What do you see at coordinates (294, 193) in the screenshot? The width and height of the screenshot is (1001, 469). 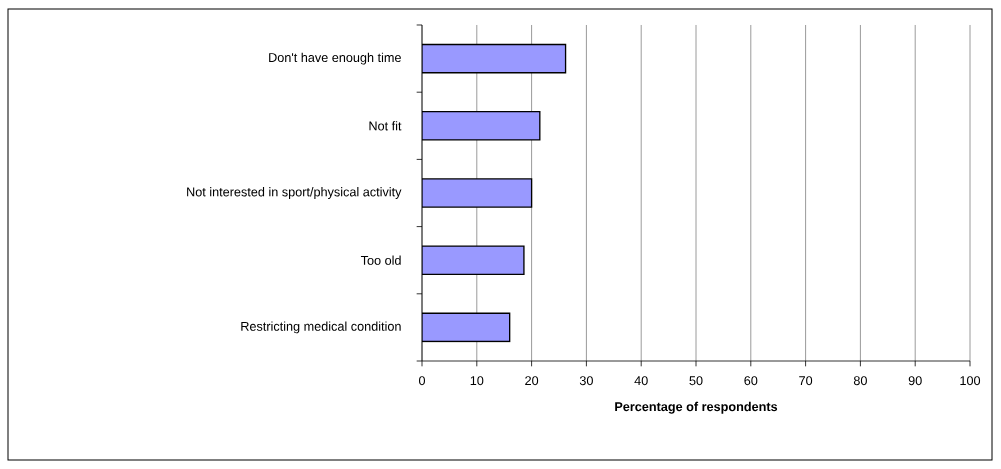 I see `y-tick-label: Not interested in sport/physical activity` at bounding box center [294, 193].